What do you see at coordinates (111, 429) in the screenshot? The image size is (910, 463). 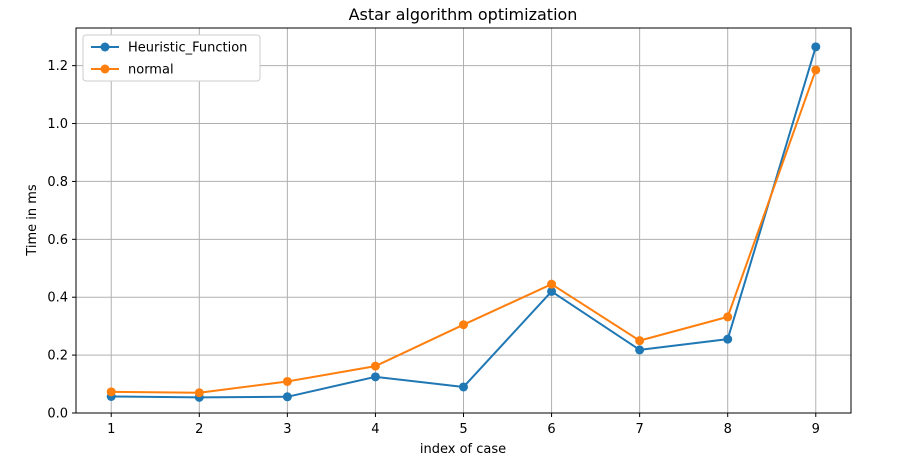 I see `x-tick-label: 1` at bounding box center [111, 429].